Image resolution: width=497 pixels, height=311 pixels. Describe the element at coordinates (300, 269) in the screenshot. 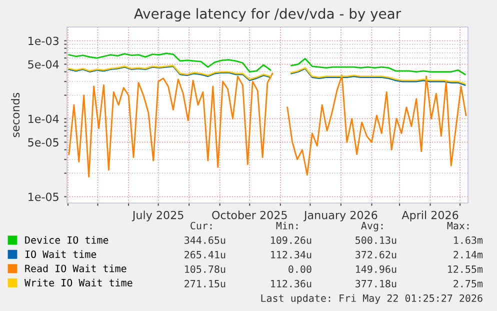

I see `text: 0.00` at that location.